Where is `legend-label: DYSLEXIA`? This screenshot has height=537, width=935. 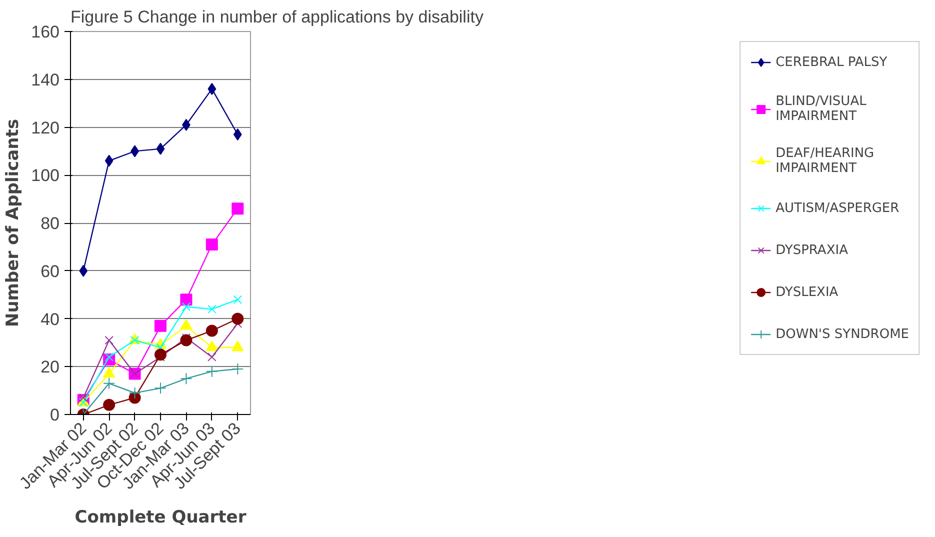 legend-label: DYSLEXIA is located at coordinates (808, 292).